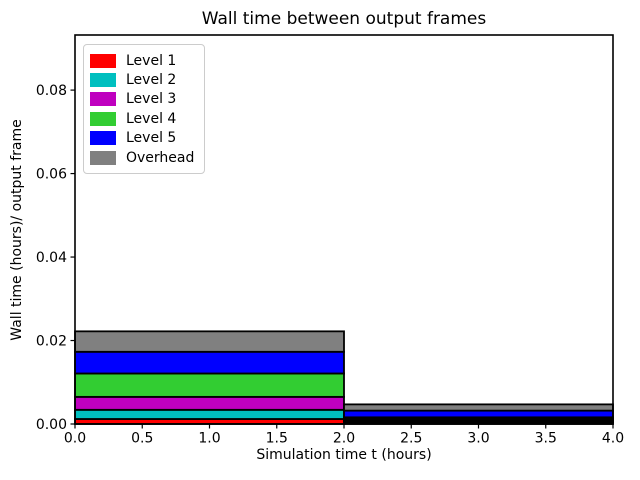 Image resolution: width=640 pixels, height=480 pixels. Describe the element at coordinates (160, 157) in the screenshot. I see `legend-label-overhead: Overhead` at that location.